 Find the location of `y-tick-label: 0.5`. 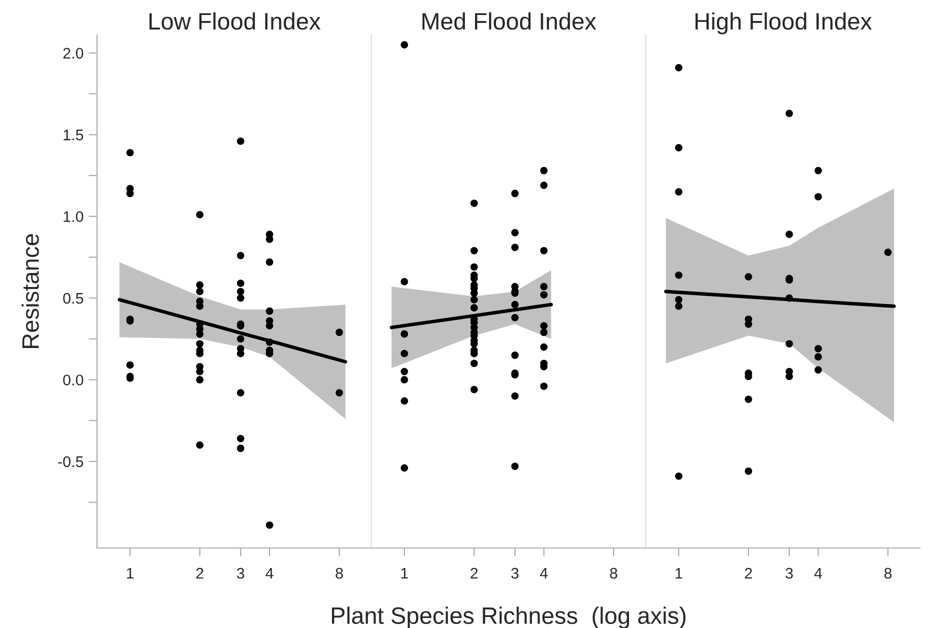

y-tick-label: 0.5 is located at coordinates (73, 298).